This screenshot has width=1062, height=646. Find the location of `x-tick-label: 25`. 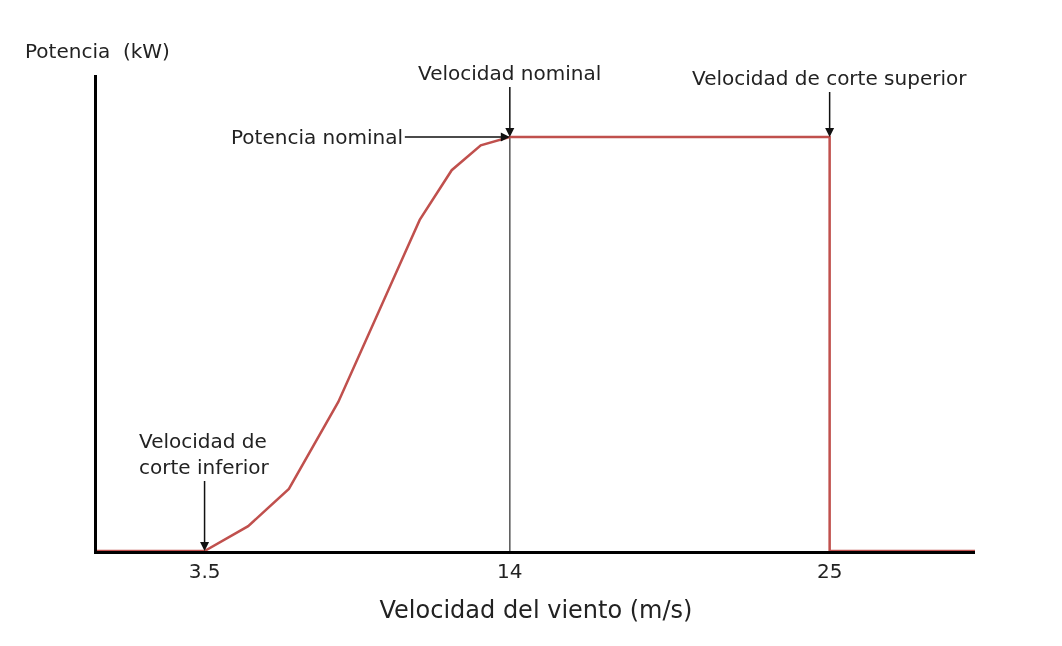

x-tick-label: 25 is located at coordinates (829, 571).